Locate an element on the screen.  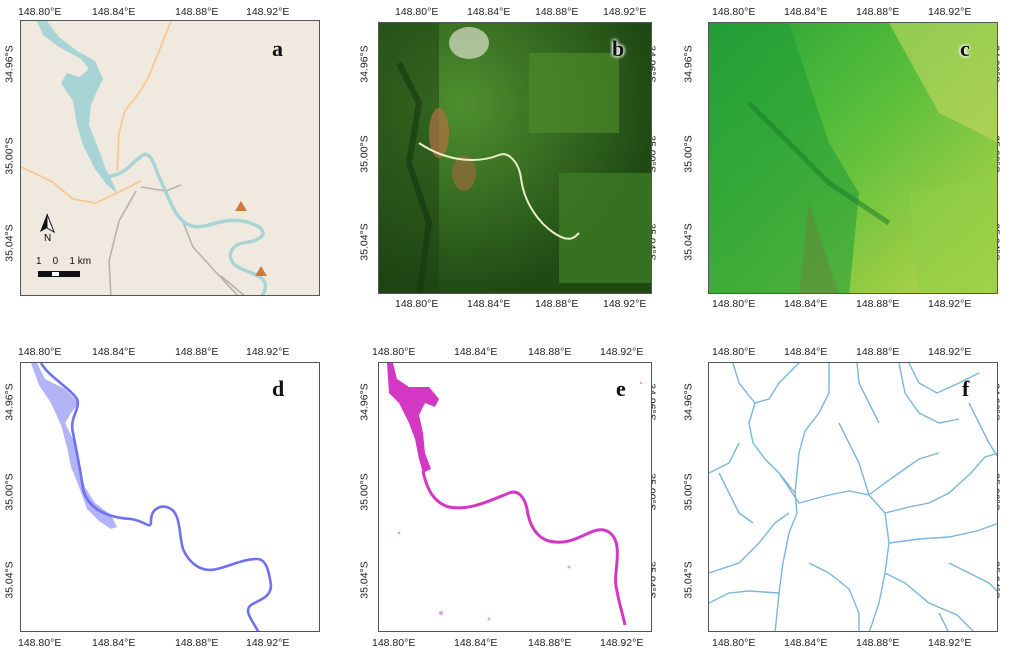
map-frame-e is located at coordinates (515, 497).